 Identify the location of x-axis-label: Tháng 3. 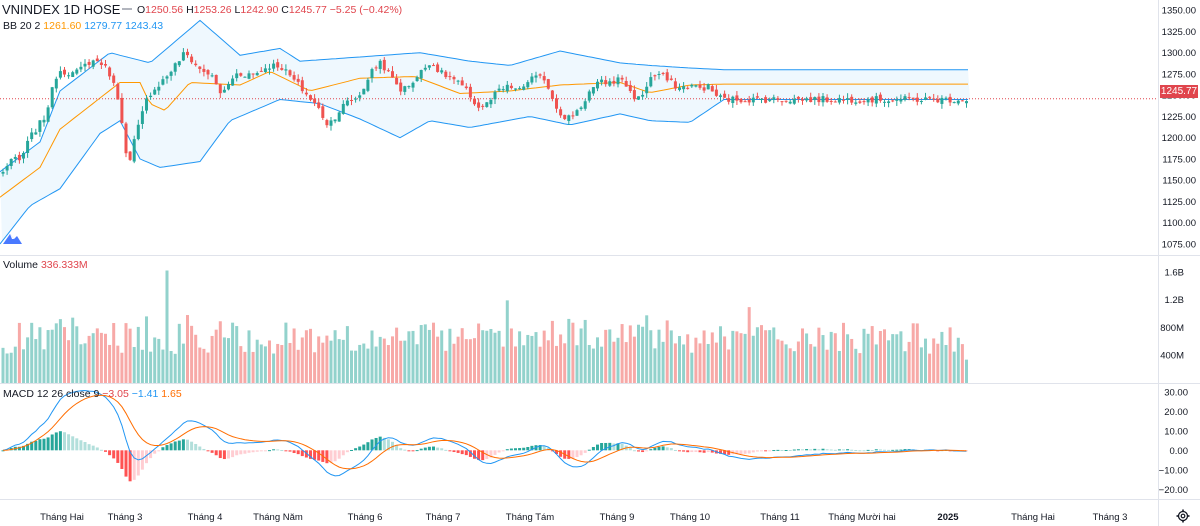
(1110, 517).